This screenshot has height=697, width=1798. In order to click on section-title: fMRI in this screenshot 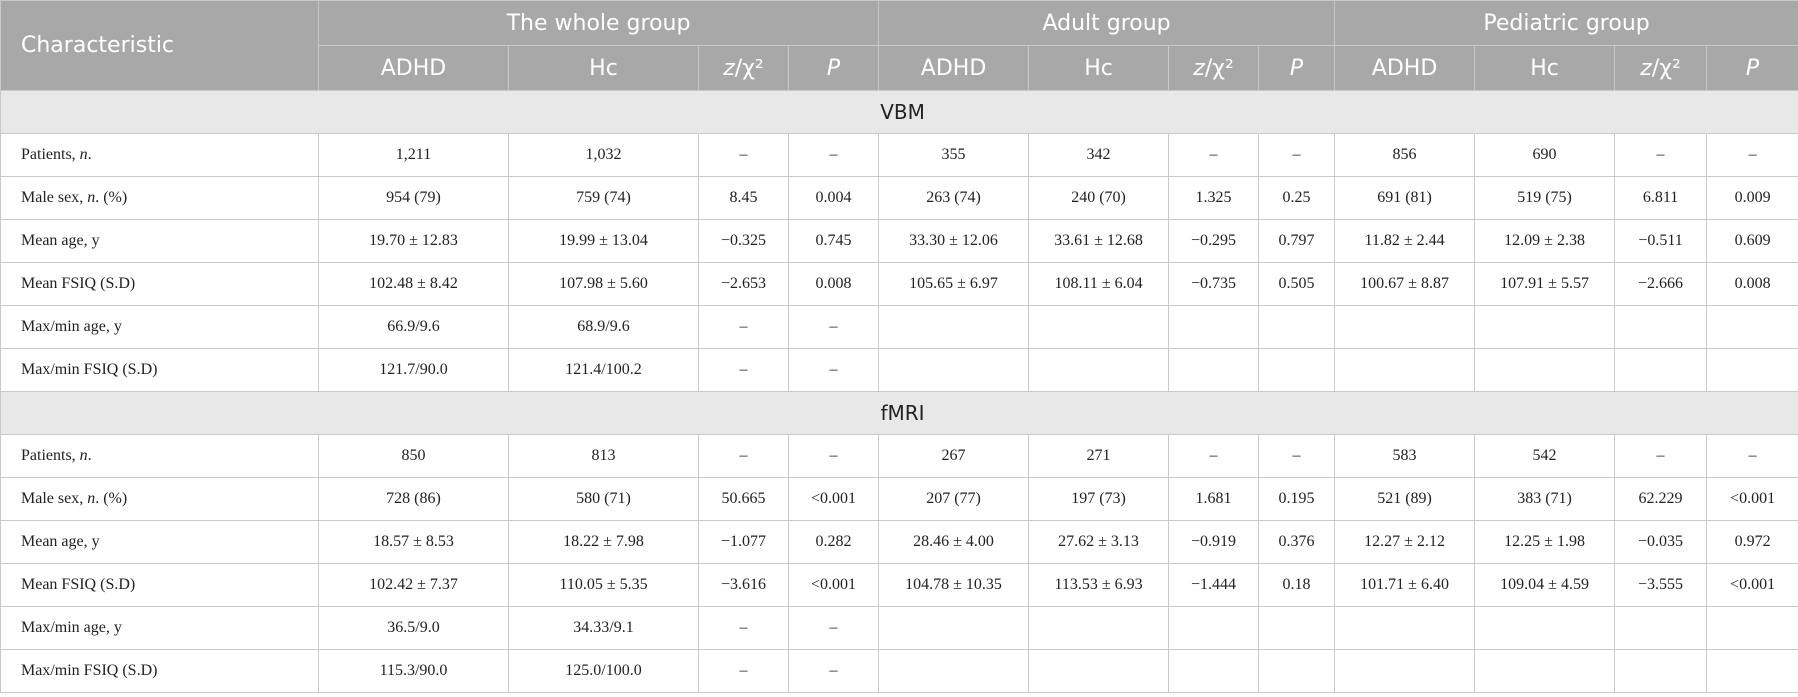, I will do `click(899, 413)`.